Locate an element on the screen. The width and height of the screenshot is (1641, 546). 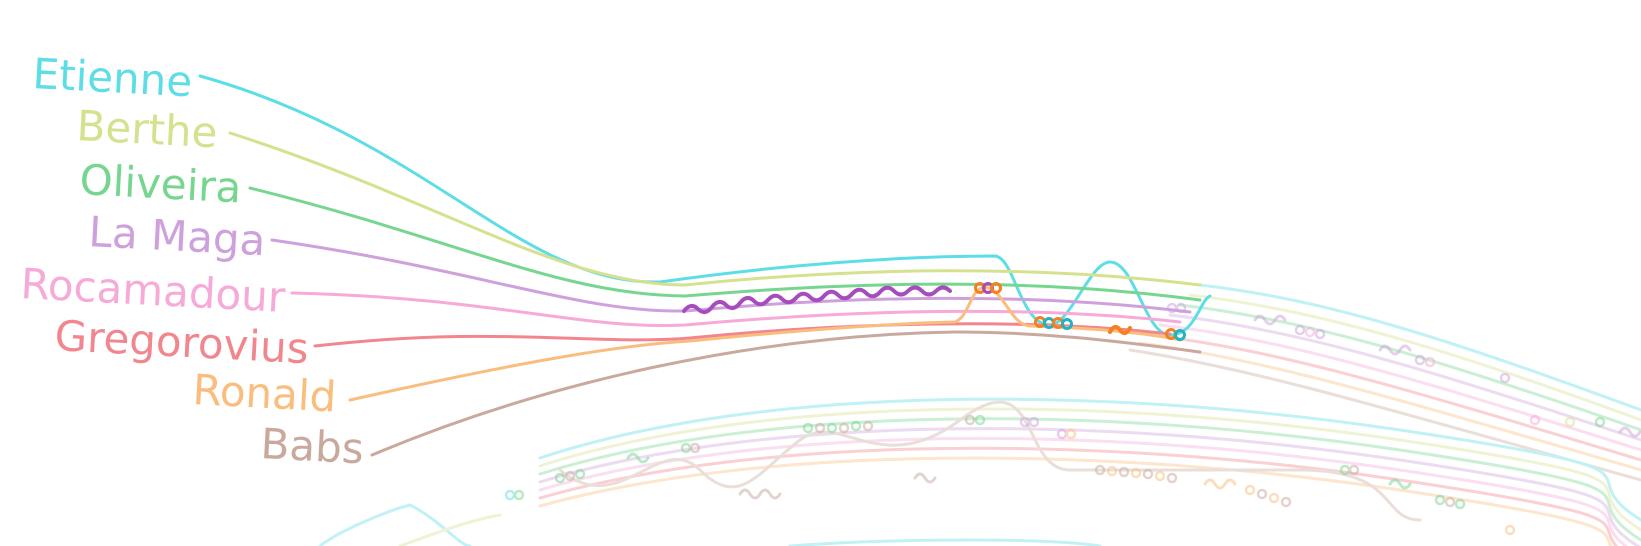
thread-rocamadour-faded is located at coordinates (1399, 387).